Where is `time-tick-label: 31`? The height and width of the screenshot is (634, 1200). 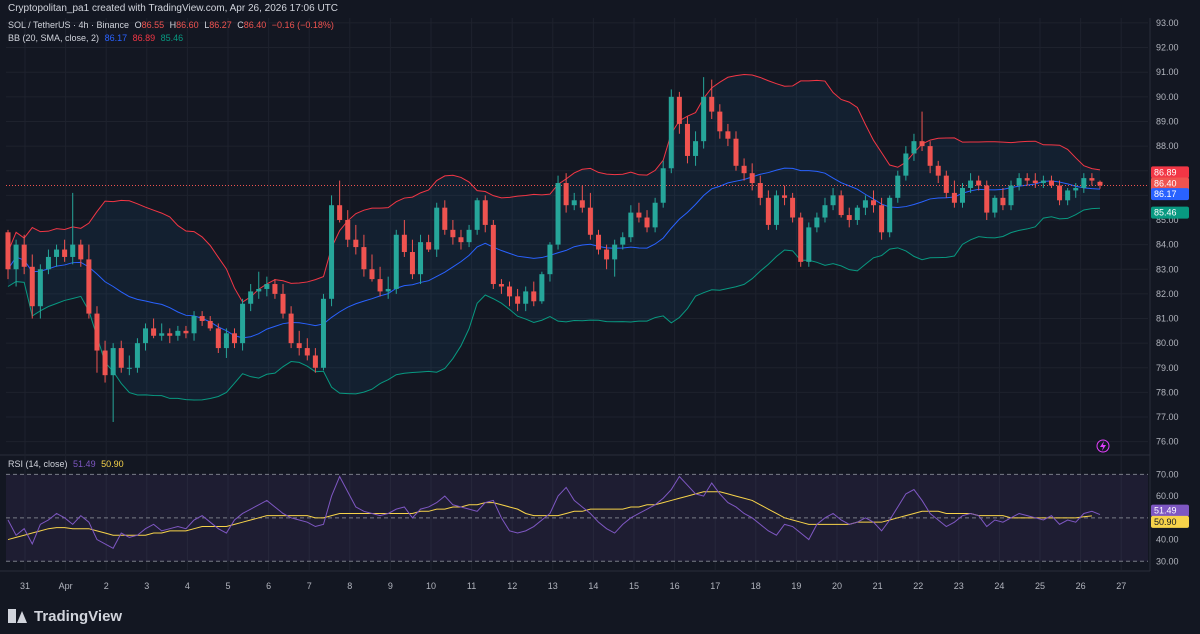 time-tick-label: 31 is located at coordinates (25, 586).